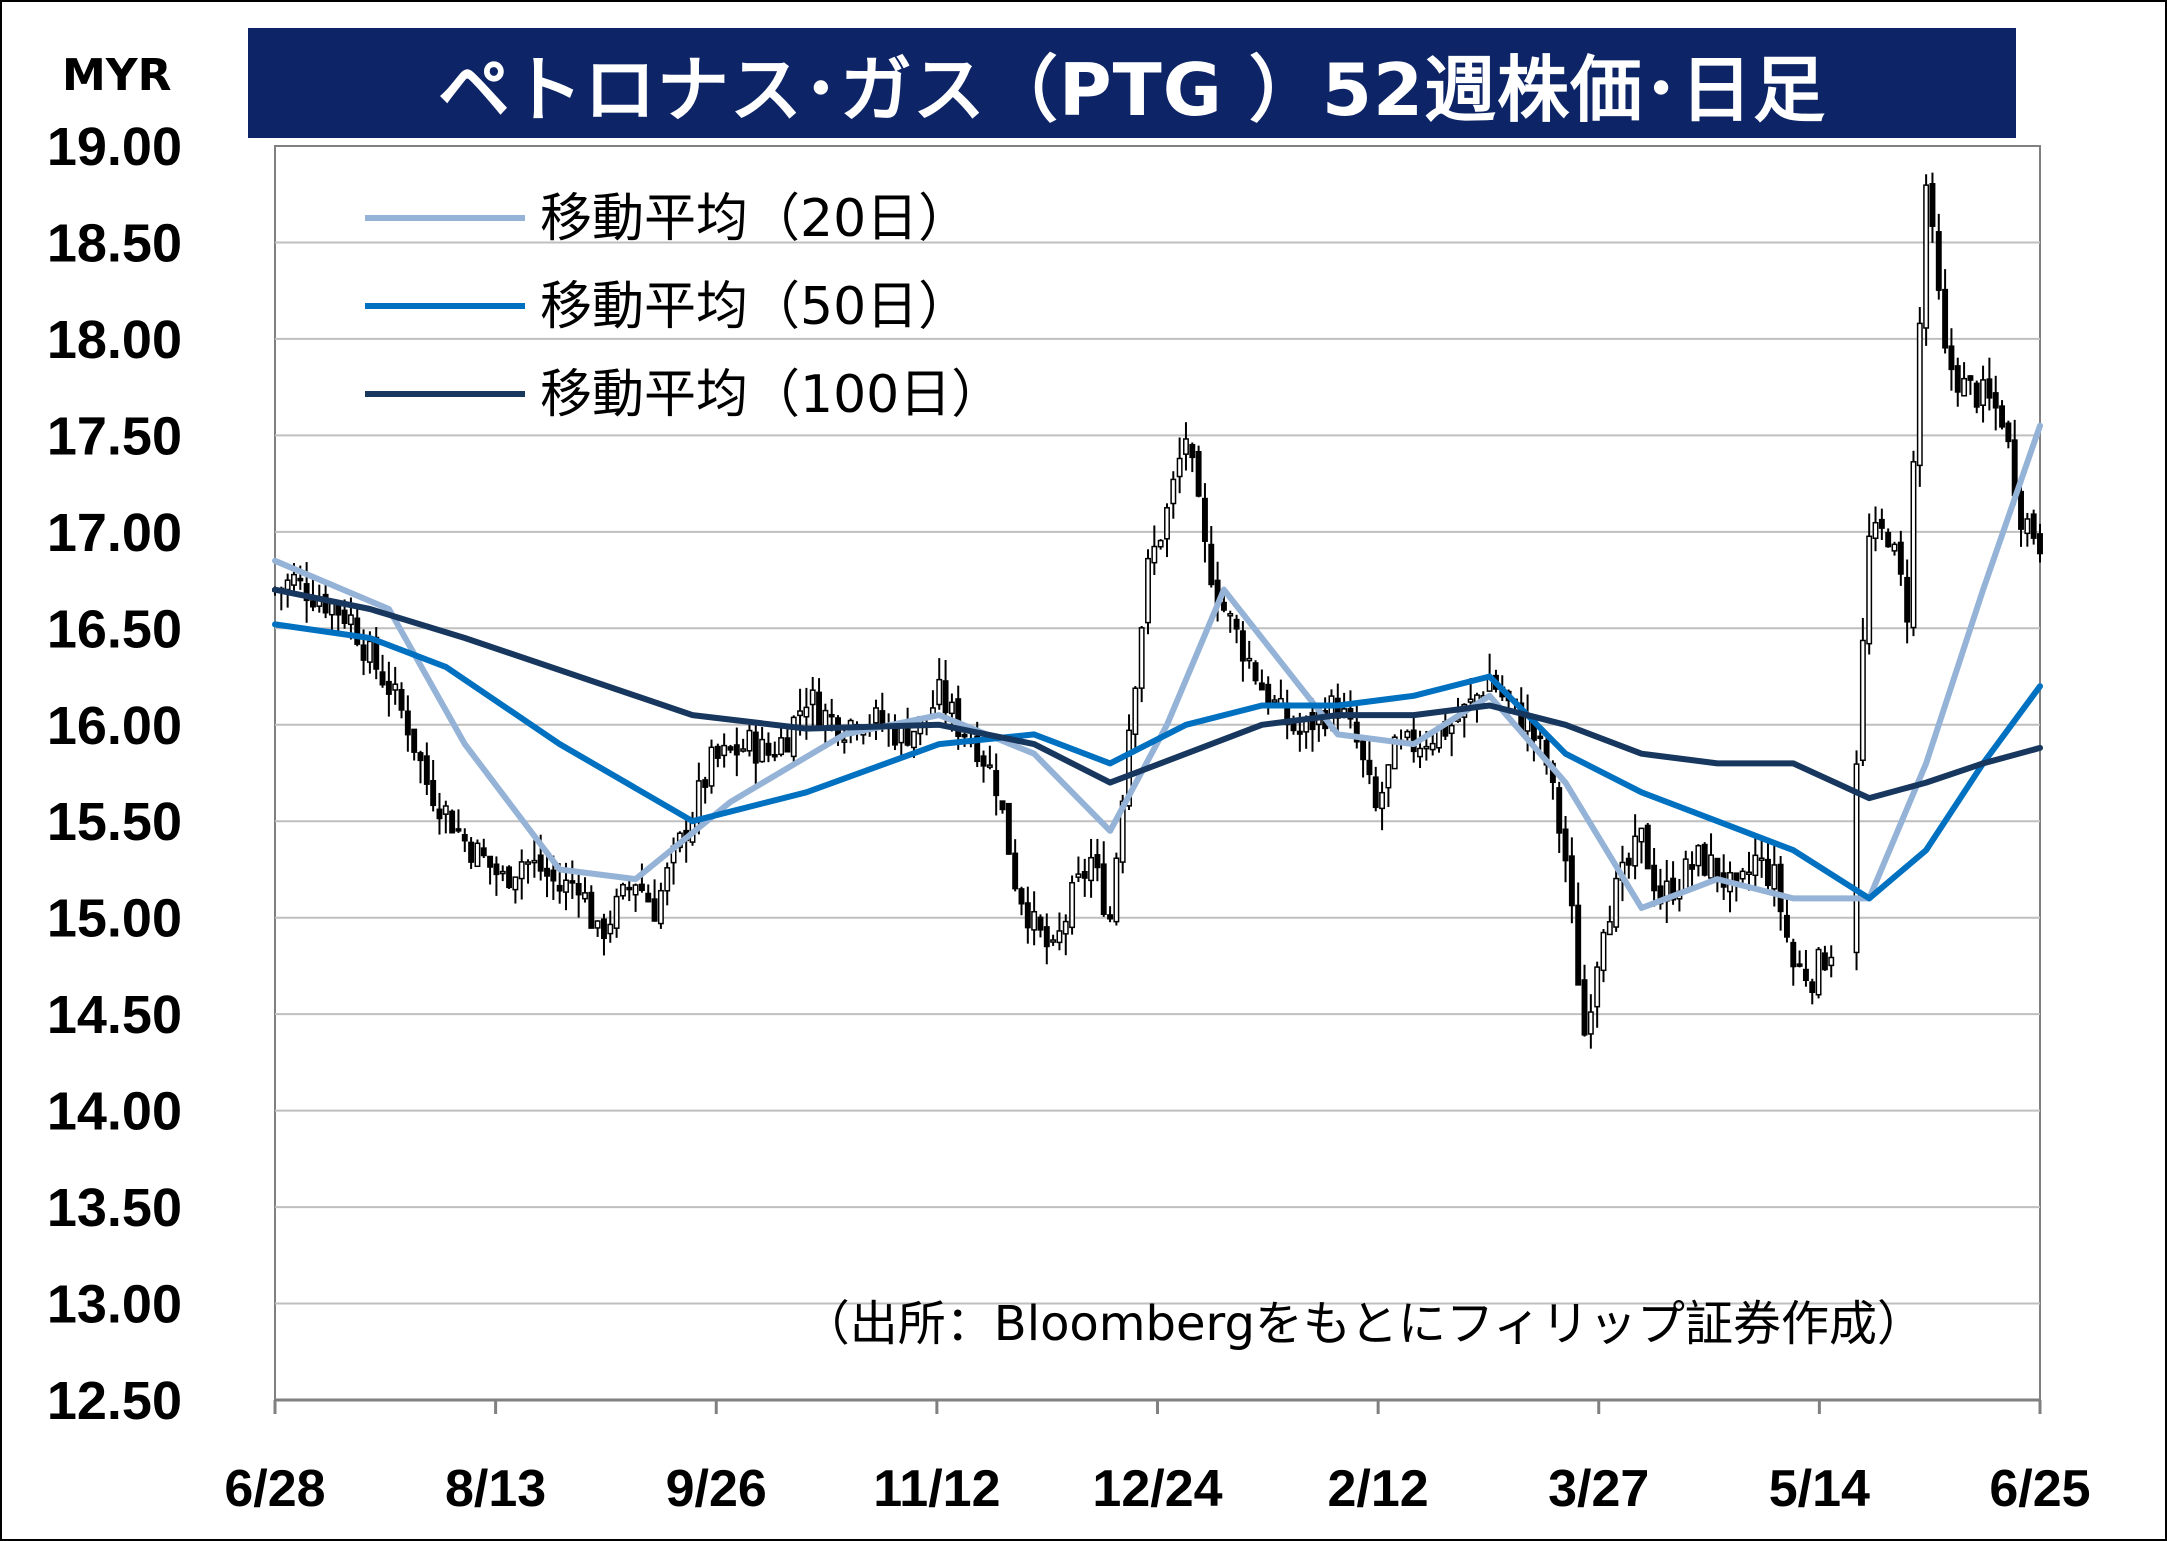  Describe the element at coordinates (117, 75) in the screenshot. I see `y-unit-label: MYR` at that location.